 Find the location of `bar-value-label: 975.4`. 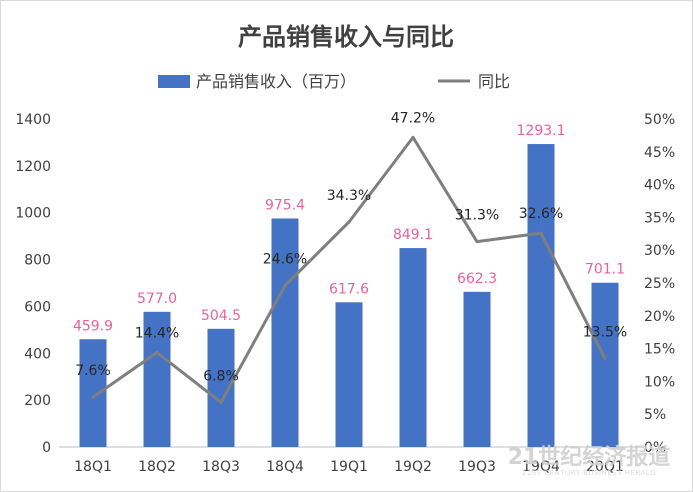

bar-value-label: 975.4 is located at coordinates (285, 205).